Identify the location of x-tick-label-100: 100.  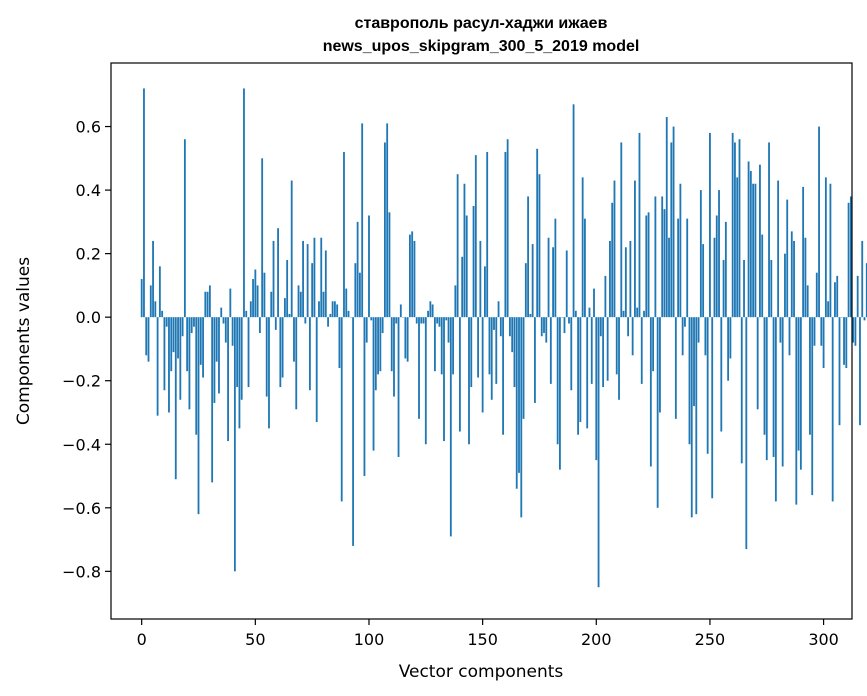
(369, 639).